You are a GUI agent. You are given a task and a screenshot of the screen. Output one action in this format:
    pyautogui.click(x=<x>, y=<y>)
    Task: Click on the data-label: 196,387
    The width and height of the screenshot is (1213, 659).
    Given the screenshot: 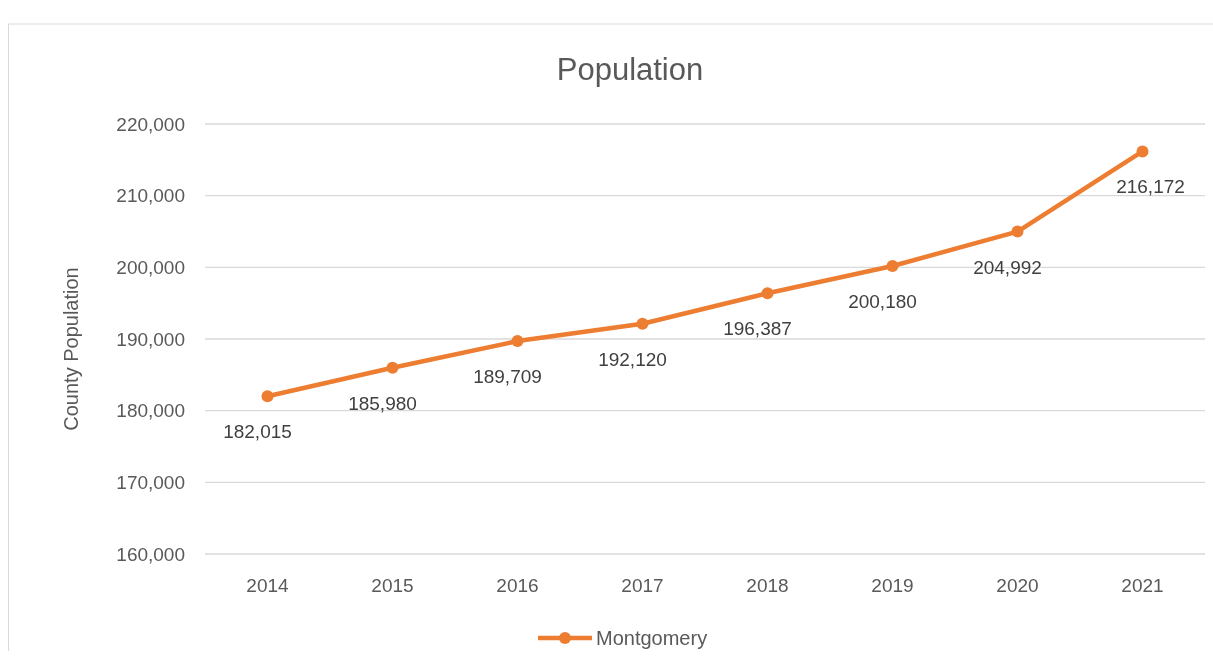 What is the action you would take?
    pyautogui.click(x=757, y=329)
    